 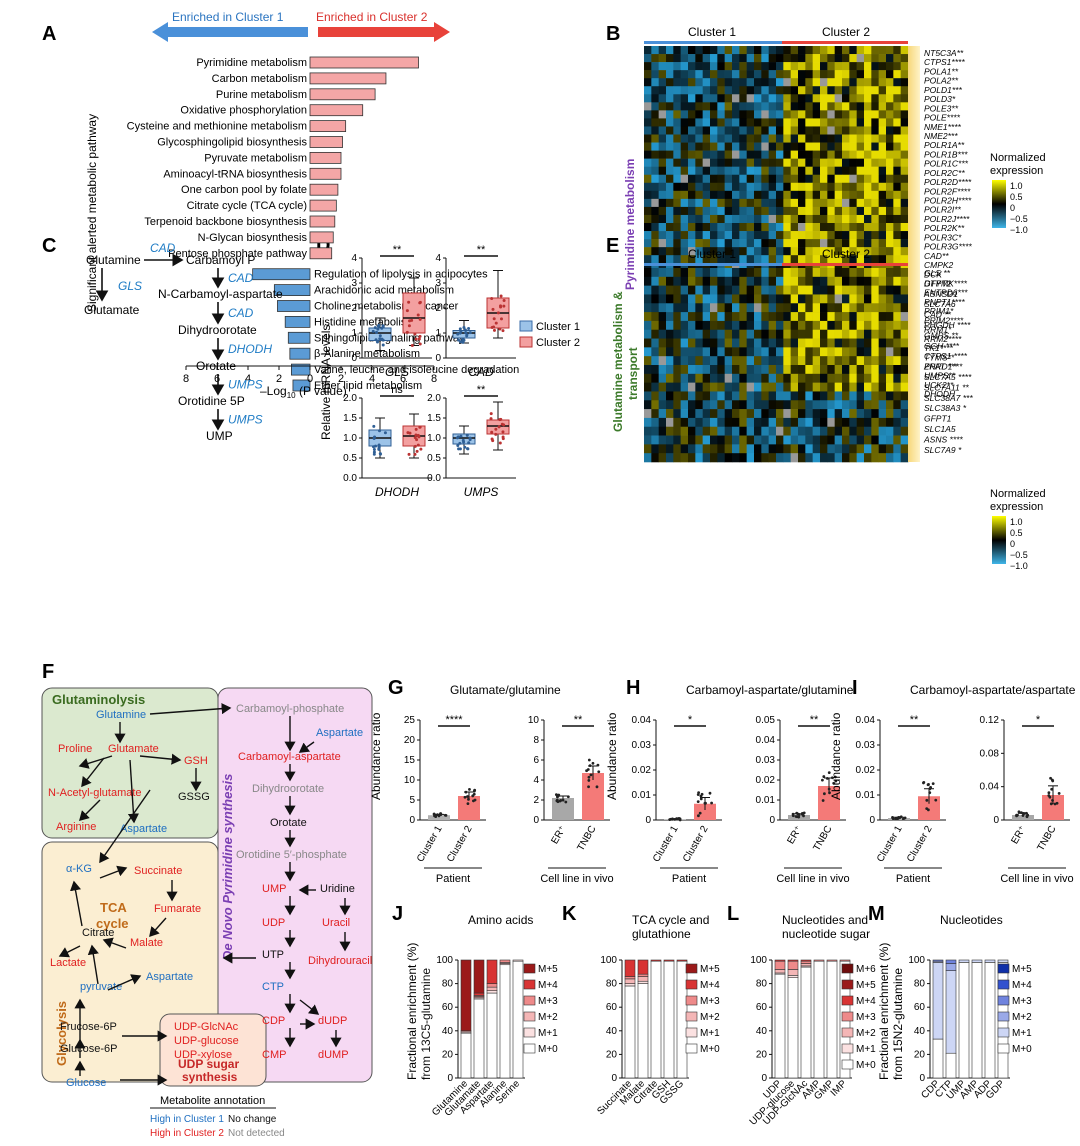 I want to click on metabolite-0: Glutamine, so click(x=121, y=715).